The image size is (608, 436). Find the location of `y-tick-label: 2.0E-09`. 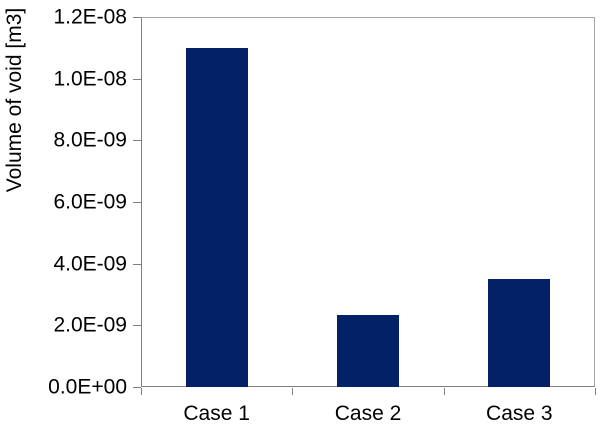

y-tick-label: 2.0E-09 is located at coordinates (90, 325).